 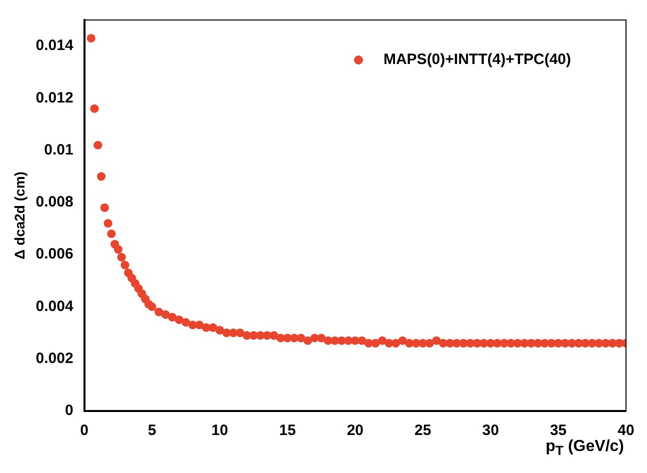 What do you see at coordinates (55, 359) in the screenshot?
I see `y-tick-label: 0.002` at bounding box center [55, 359].